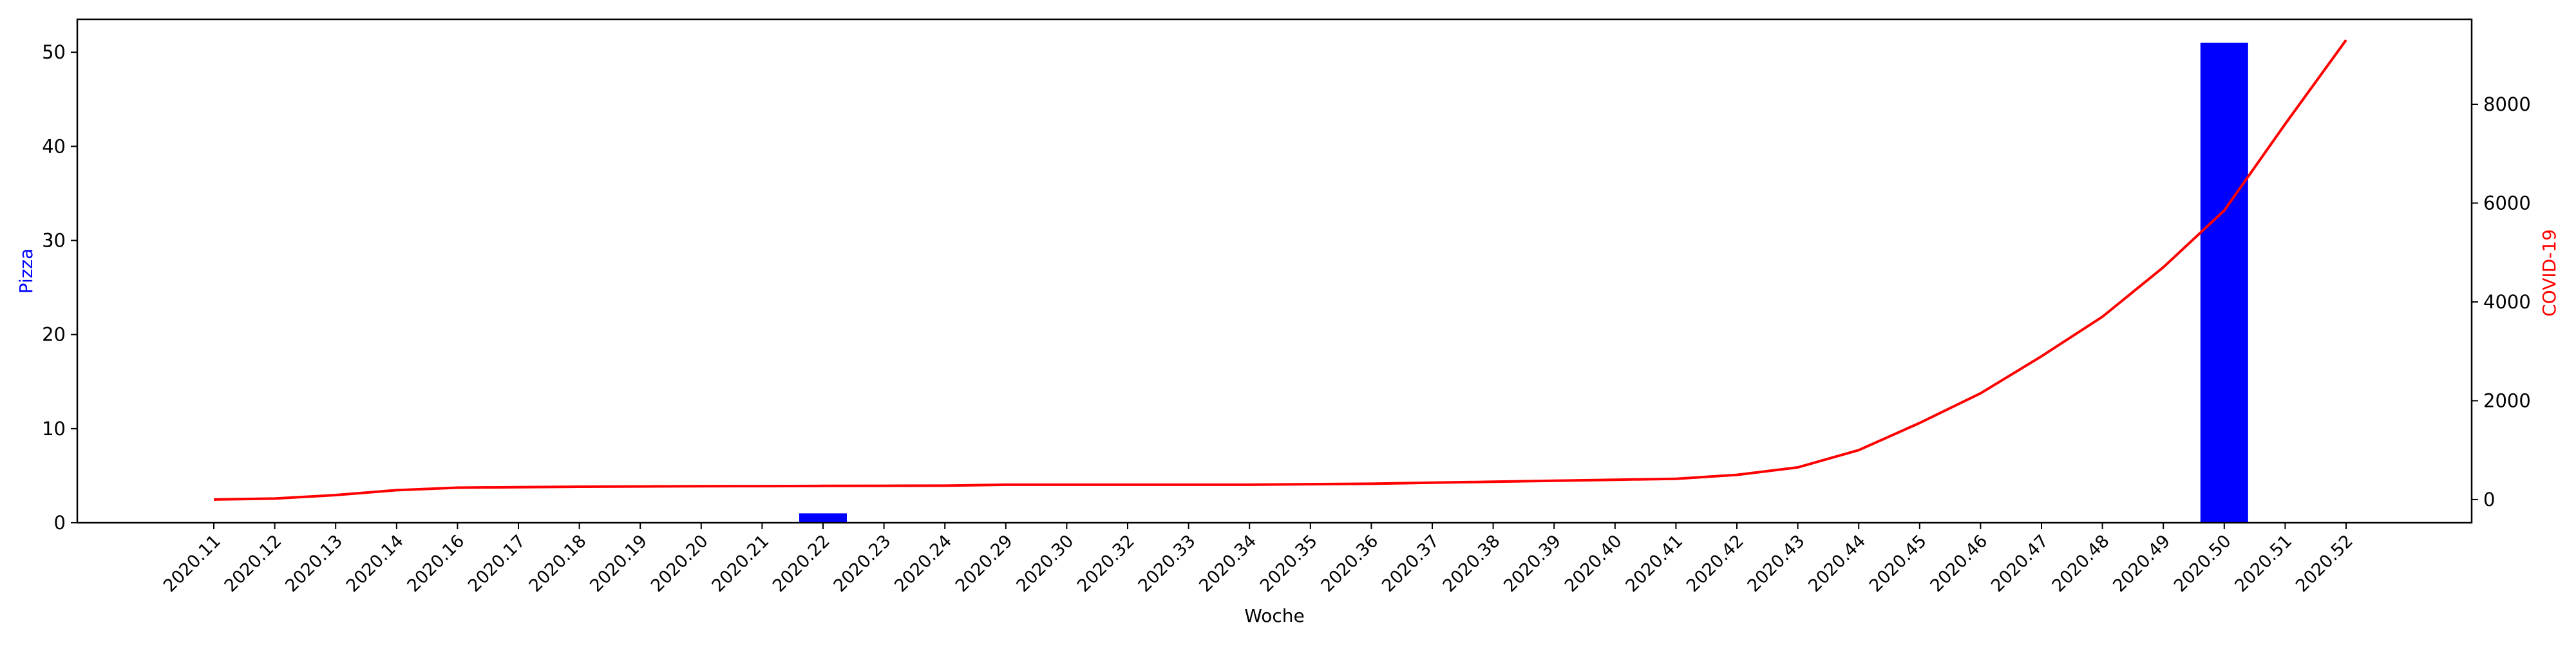 This screenshot has width=2576, height=647. Describe the element at coordinates (1349, 563) in the screenshot. I see `x-tick-label: 2020.36` at that location.